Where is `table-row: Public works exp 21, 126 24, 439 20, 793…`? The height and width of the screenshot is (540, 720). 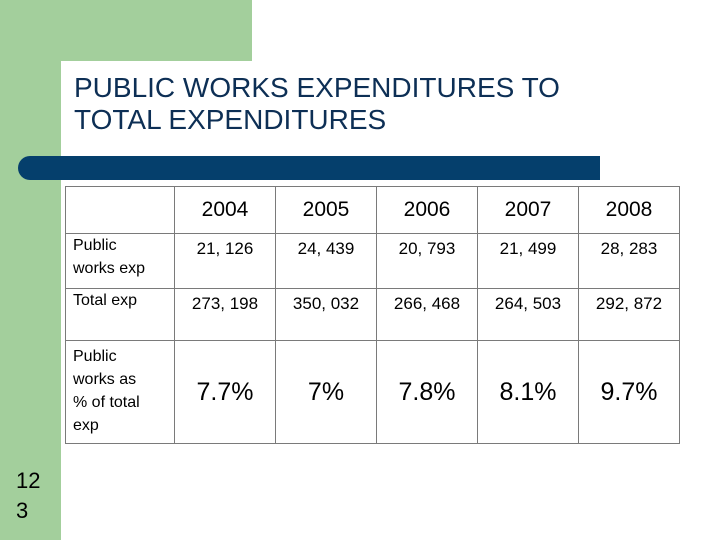 table-row: Public works exp 21, 126 24, 439 20, 793… is located at coordinates (372, 261).